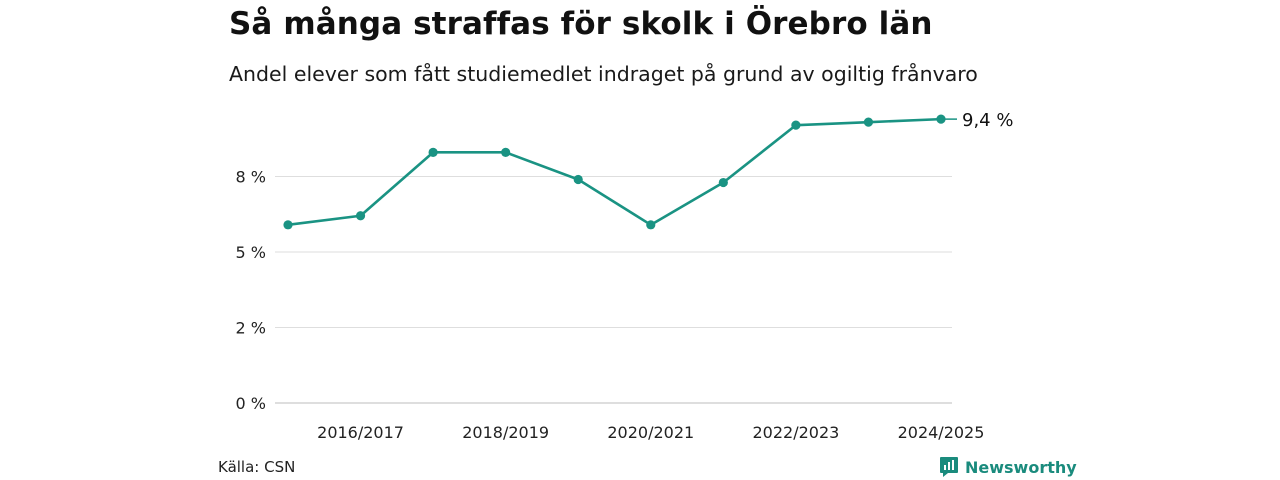 The image size is (1280, 480). I want to click on source-label: Källa: CSN, so click(257, 467).